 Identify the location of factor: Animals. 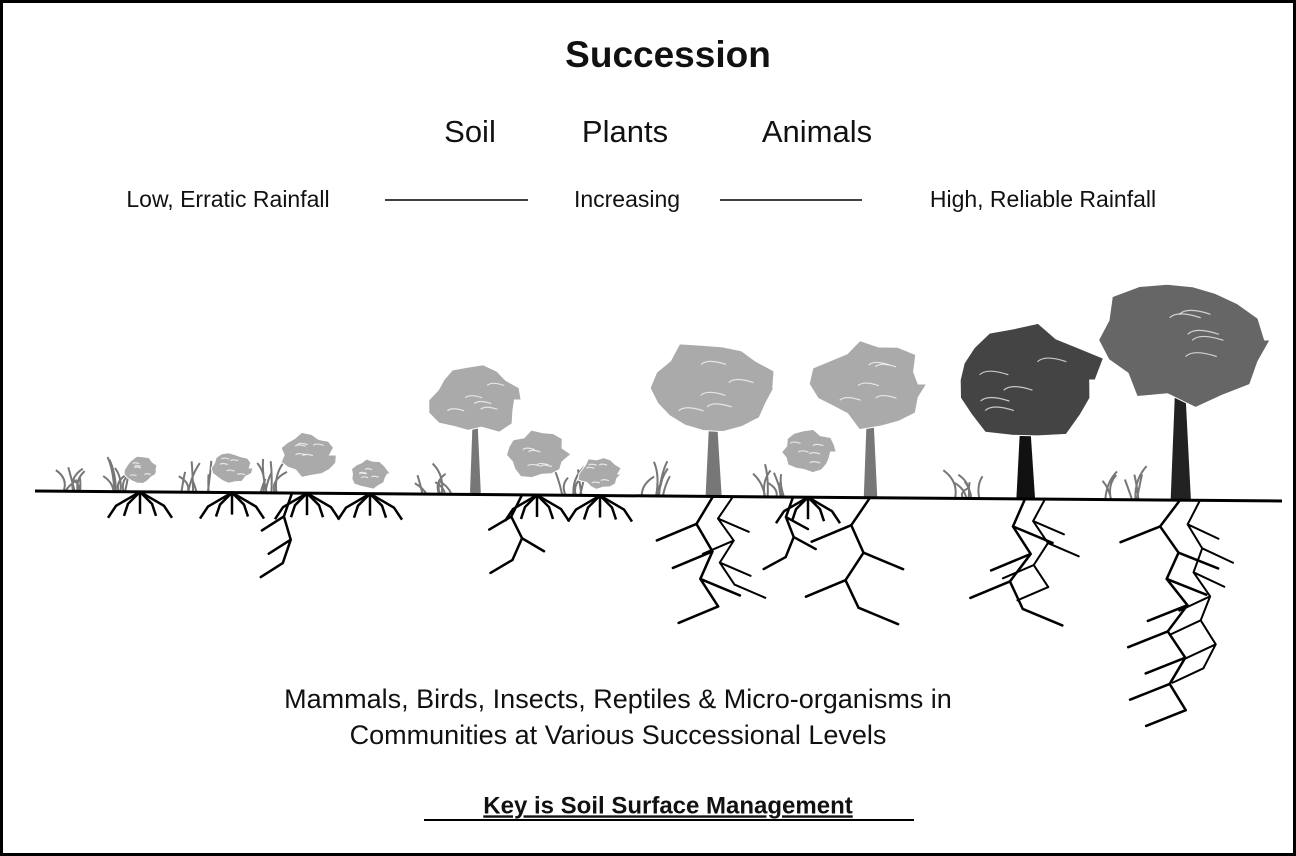
(817, 131).